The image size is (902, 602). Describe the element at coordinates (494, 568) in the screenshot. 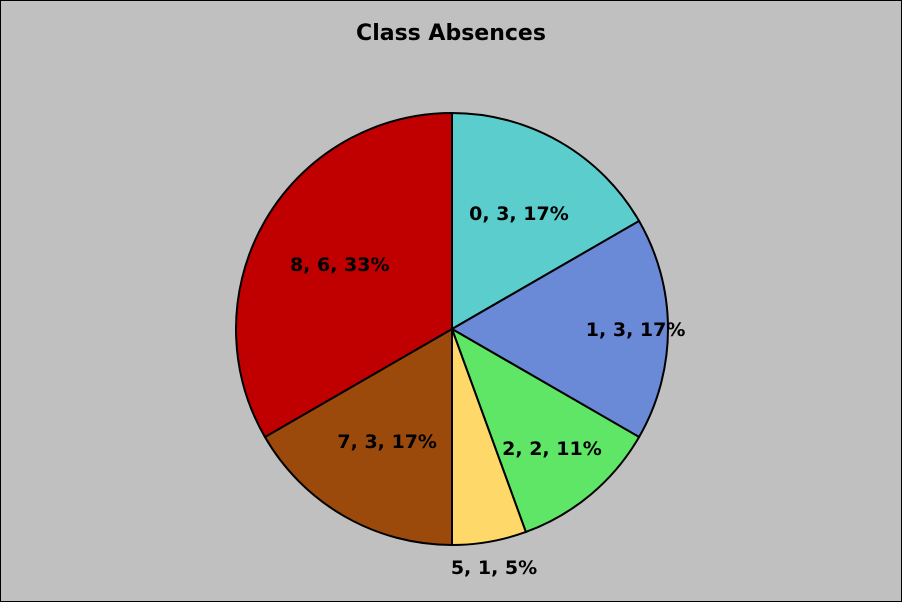

I see `data-label-5: 5, 1, 5%` at that location.